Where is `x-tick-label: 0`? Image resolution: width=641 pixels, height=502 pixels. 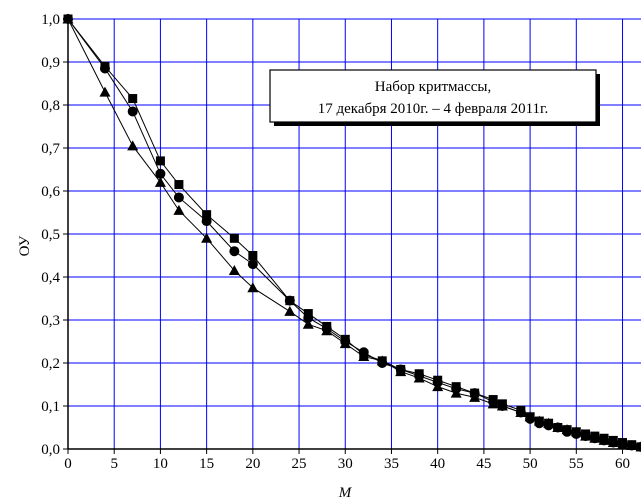 x-tick-label: 0 is located at coordinates (68, 464).